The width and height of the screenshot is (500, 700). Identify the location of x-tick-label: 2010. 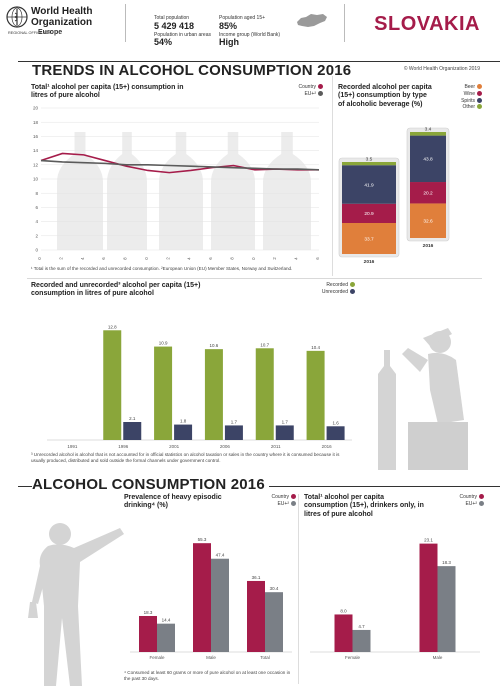
(253, 258).